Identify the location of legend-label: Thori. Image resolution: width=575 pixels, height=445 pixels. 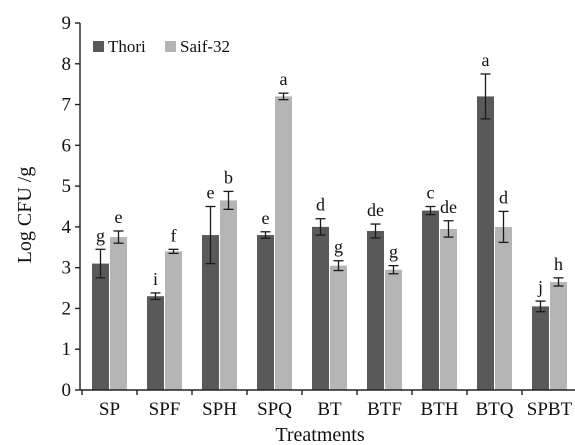
(127, 46).